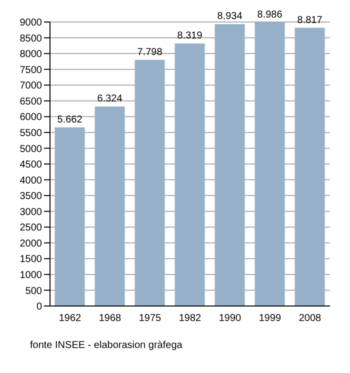 Image resolution: width=350 pixels, height=373 pixels. Describe the element at coordinates (31, 149) in the screenshot. I see `y-tick-label: 5000` at that location.